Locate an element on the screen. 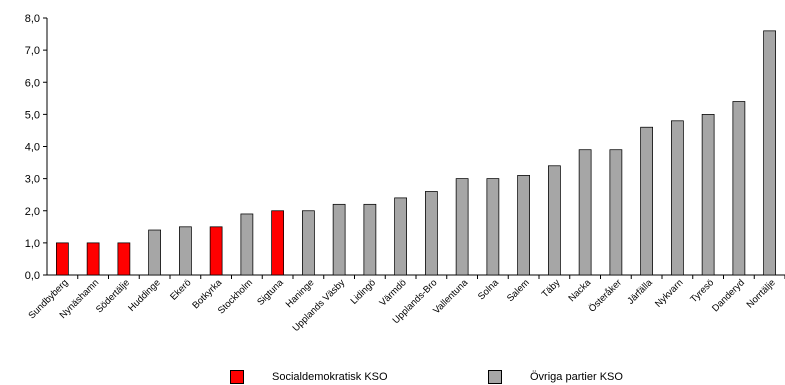  x-tick-label: Täby is located at coordinates (551, 288).